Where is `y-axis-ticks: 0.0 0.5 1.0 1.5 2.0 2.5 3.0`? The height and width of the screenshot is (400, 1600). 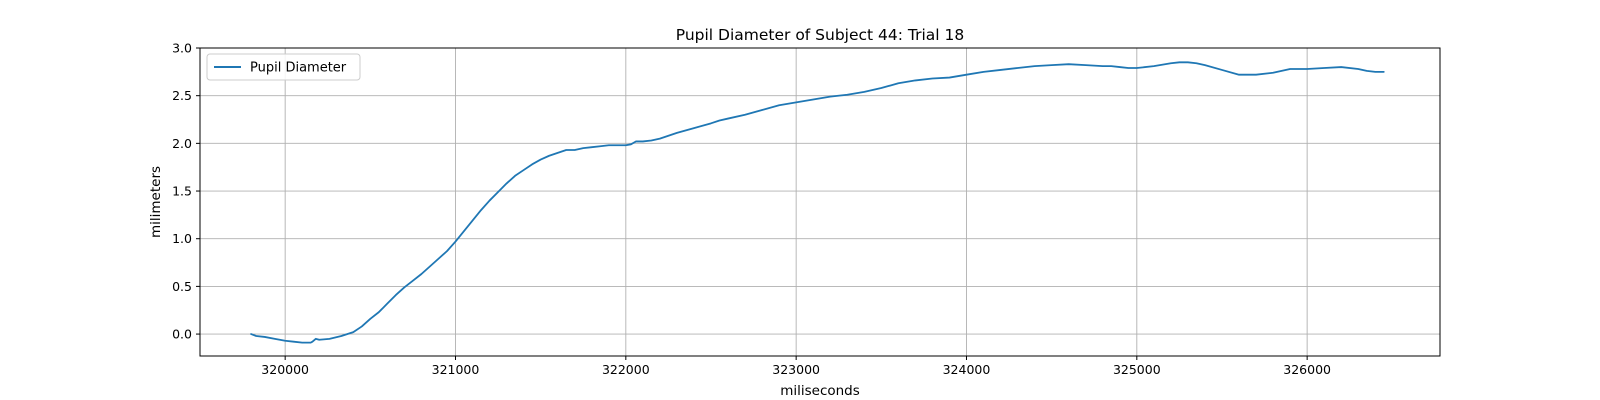
y-axis-ticks: 0.0 0.5 1.0 1.5 2.0 2.5 3.0 is located at coordinates (186, 191).